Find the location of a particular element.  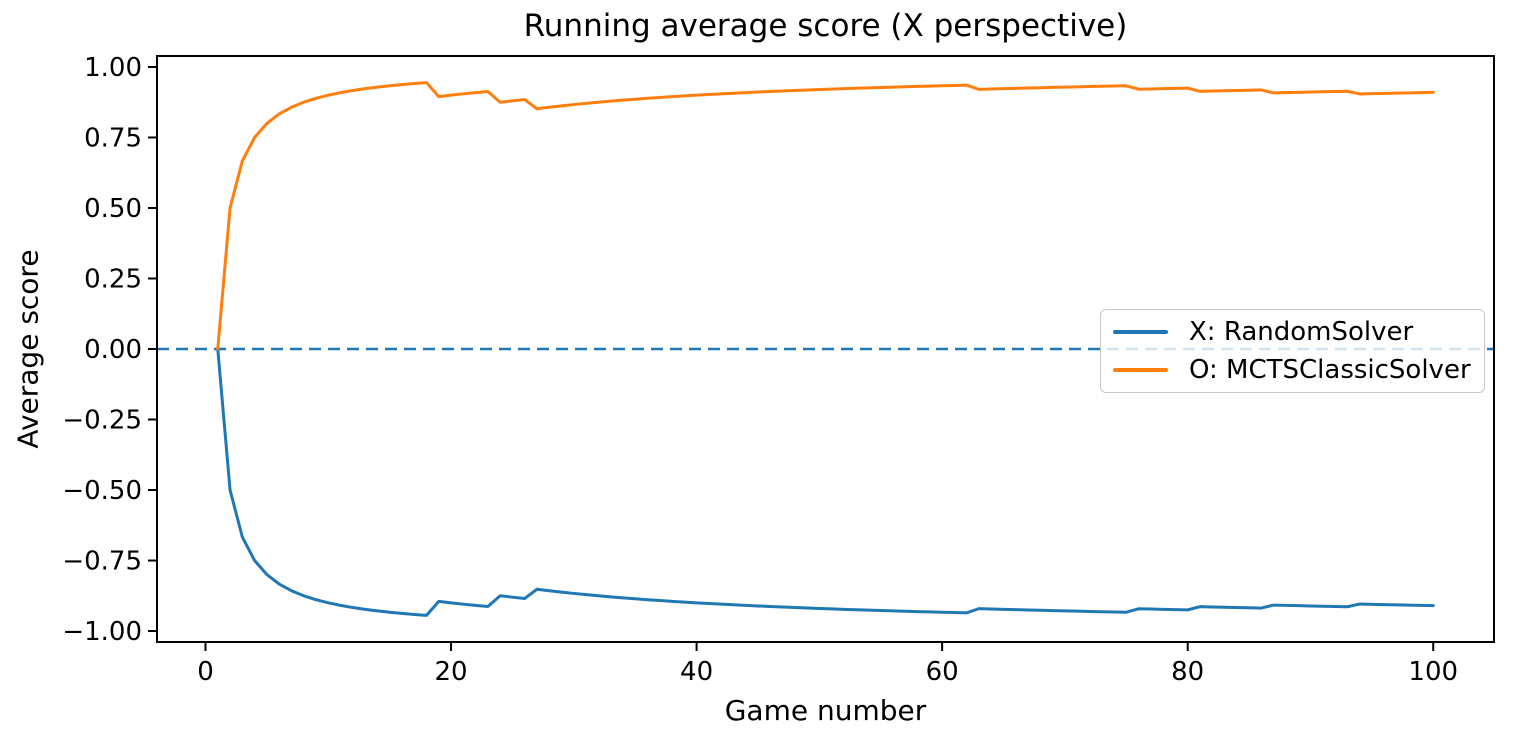

y-axis-tick-label: 0.00 is located at coordinates (113, 350).